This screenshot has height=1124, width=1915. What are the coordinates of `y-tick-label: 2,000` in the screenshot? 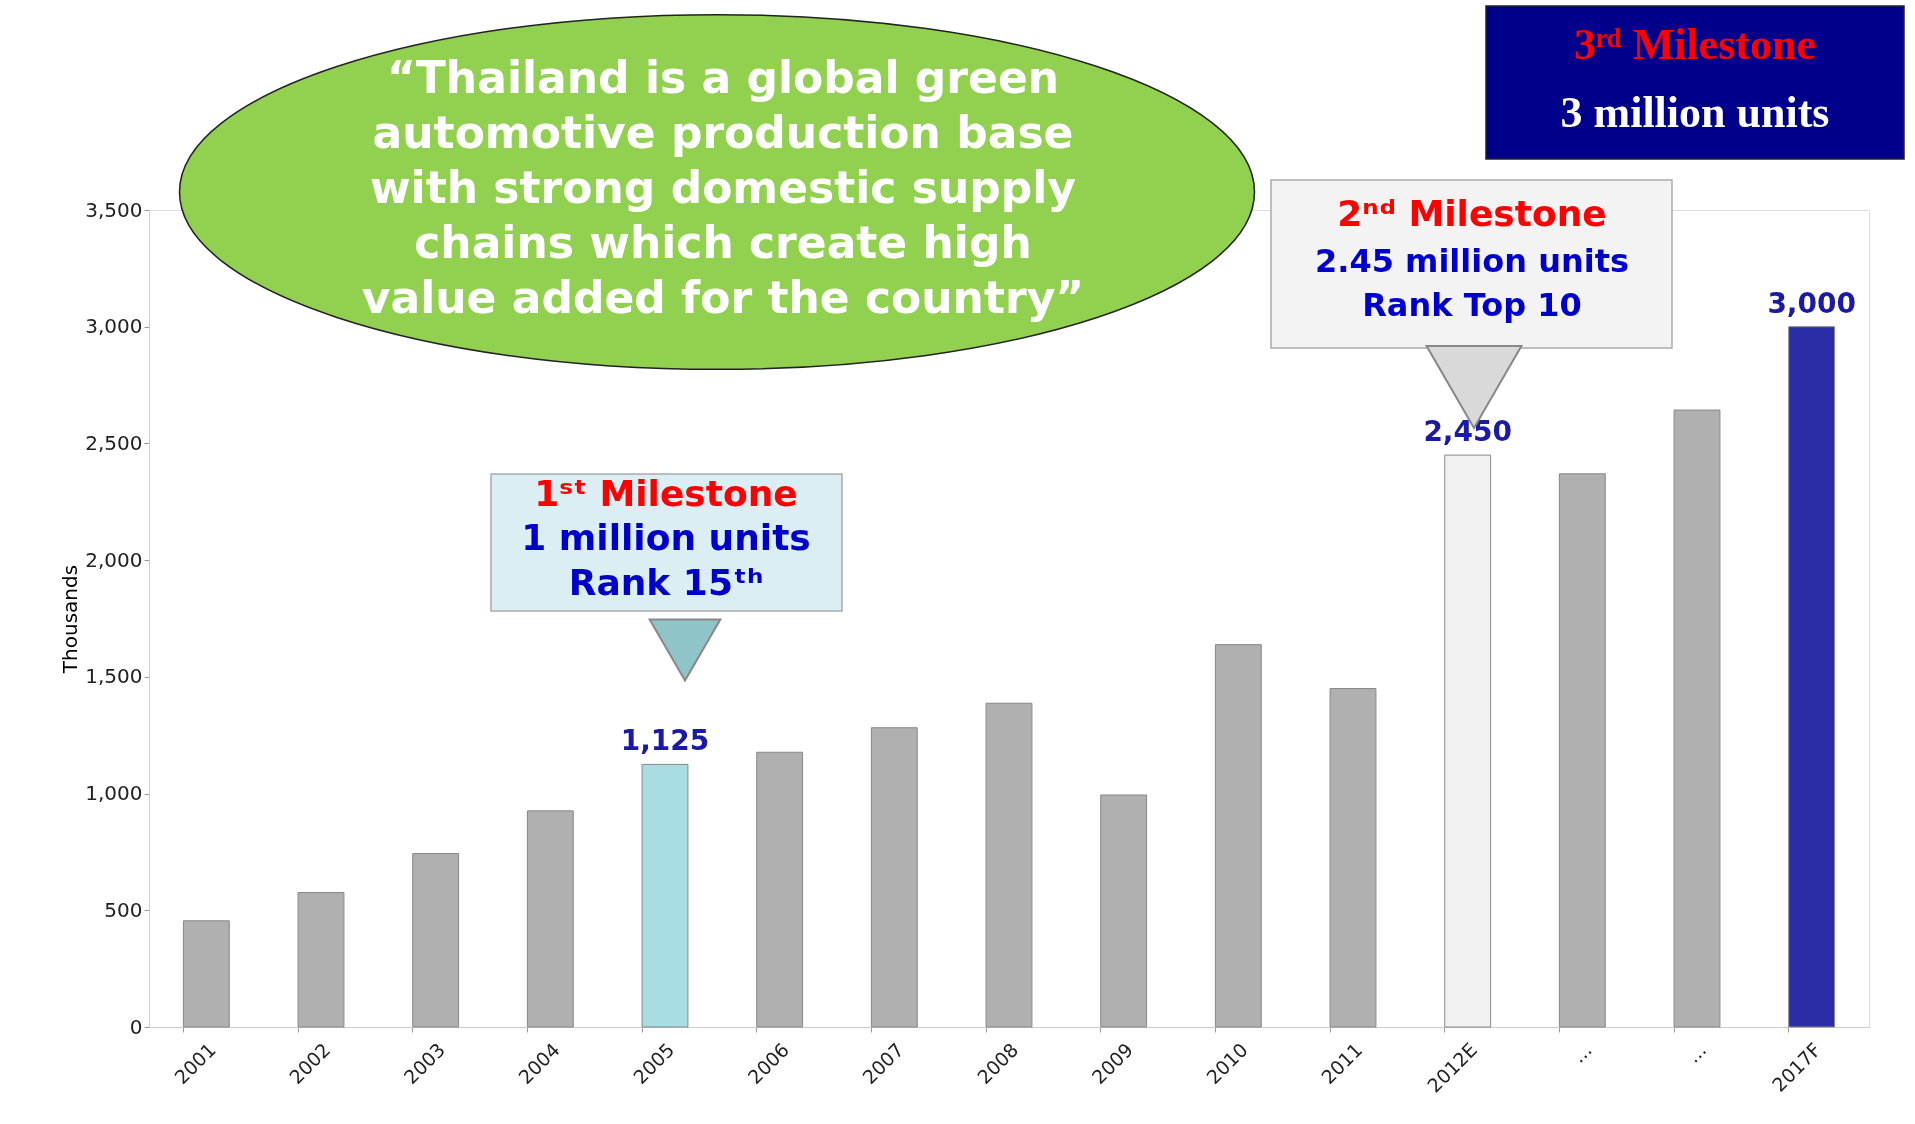 It's located at (114, 559).